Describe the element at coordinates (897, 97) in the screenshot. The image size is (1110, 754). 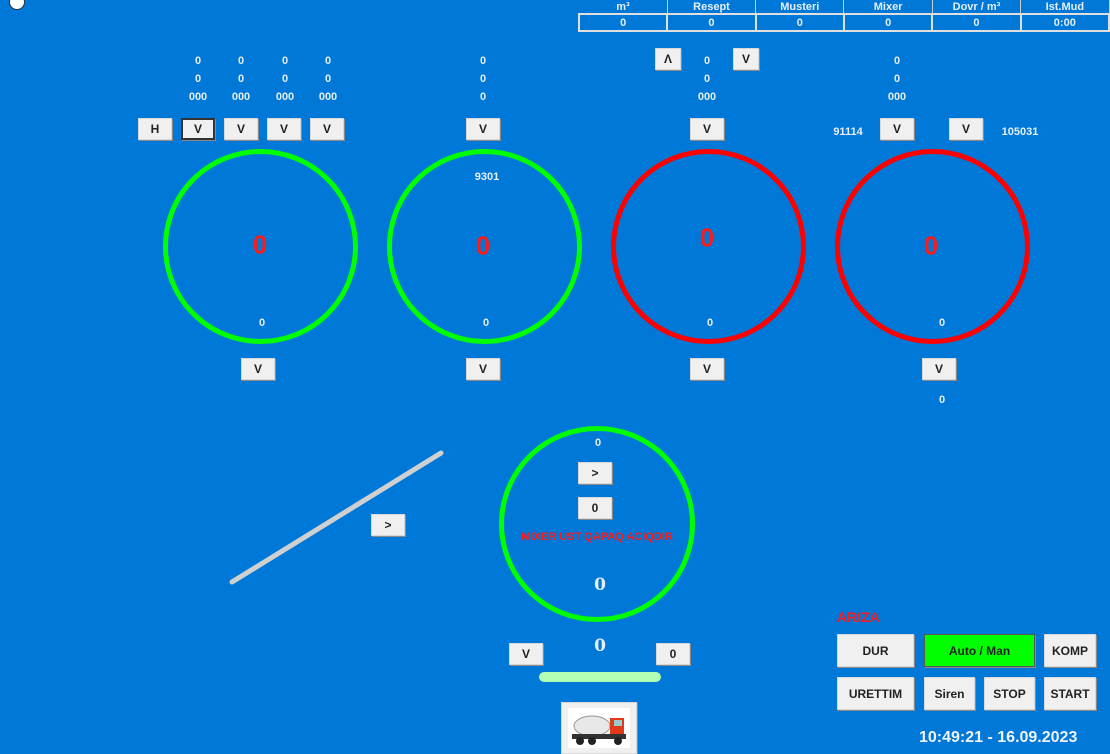
I see `bin4-v3: 000` at that location.